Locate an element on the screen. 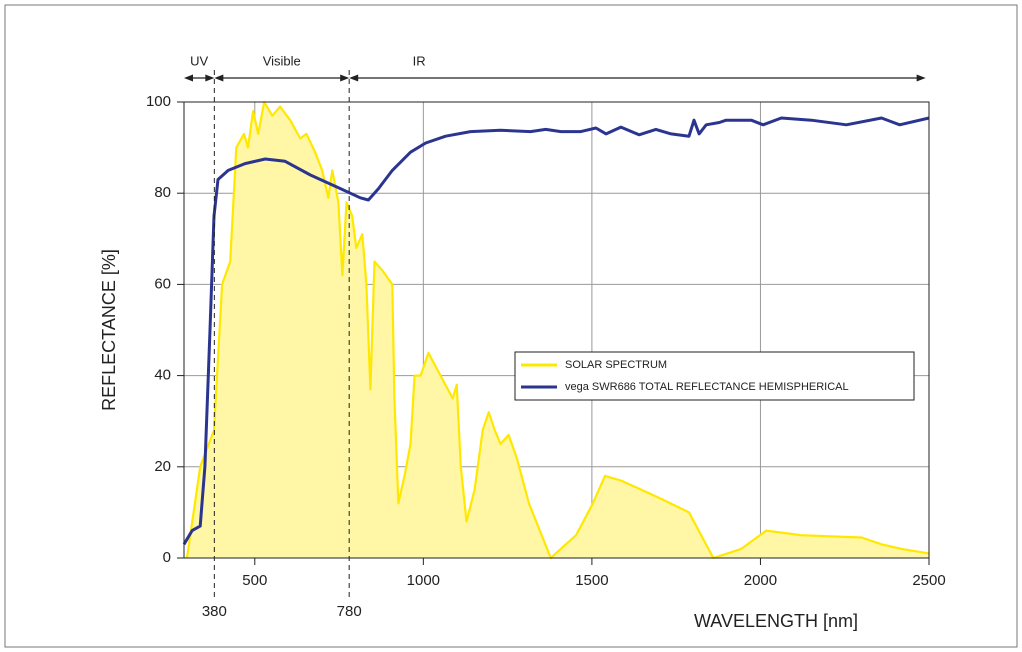 This screenshot has width=1022, height=652. x-tick-label: 2000 is located at coordinates (760, 580).